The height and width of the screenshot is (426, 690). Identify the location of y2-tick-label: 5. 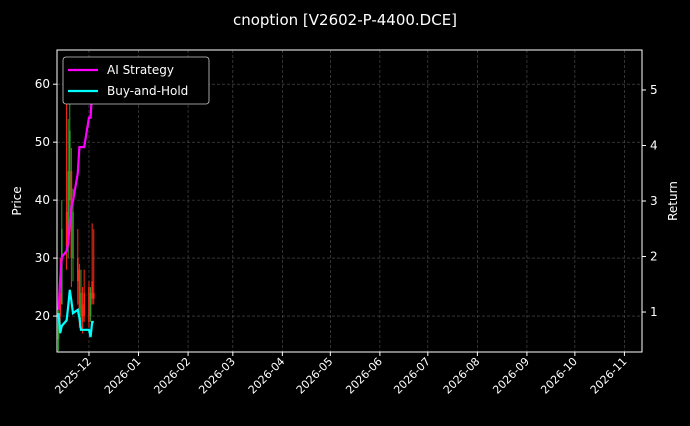
(654, 90).